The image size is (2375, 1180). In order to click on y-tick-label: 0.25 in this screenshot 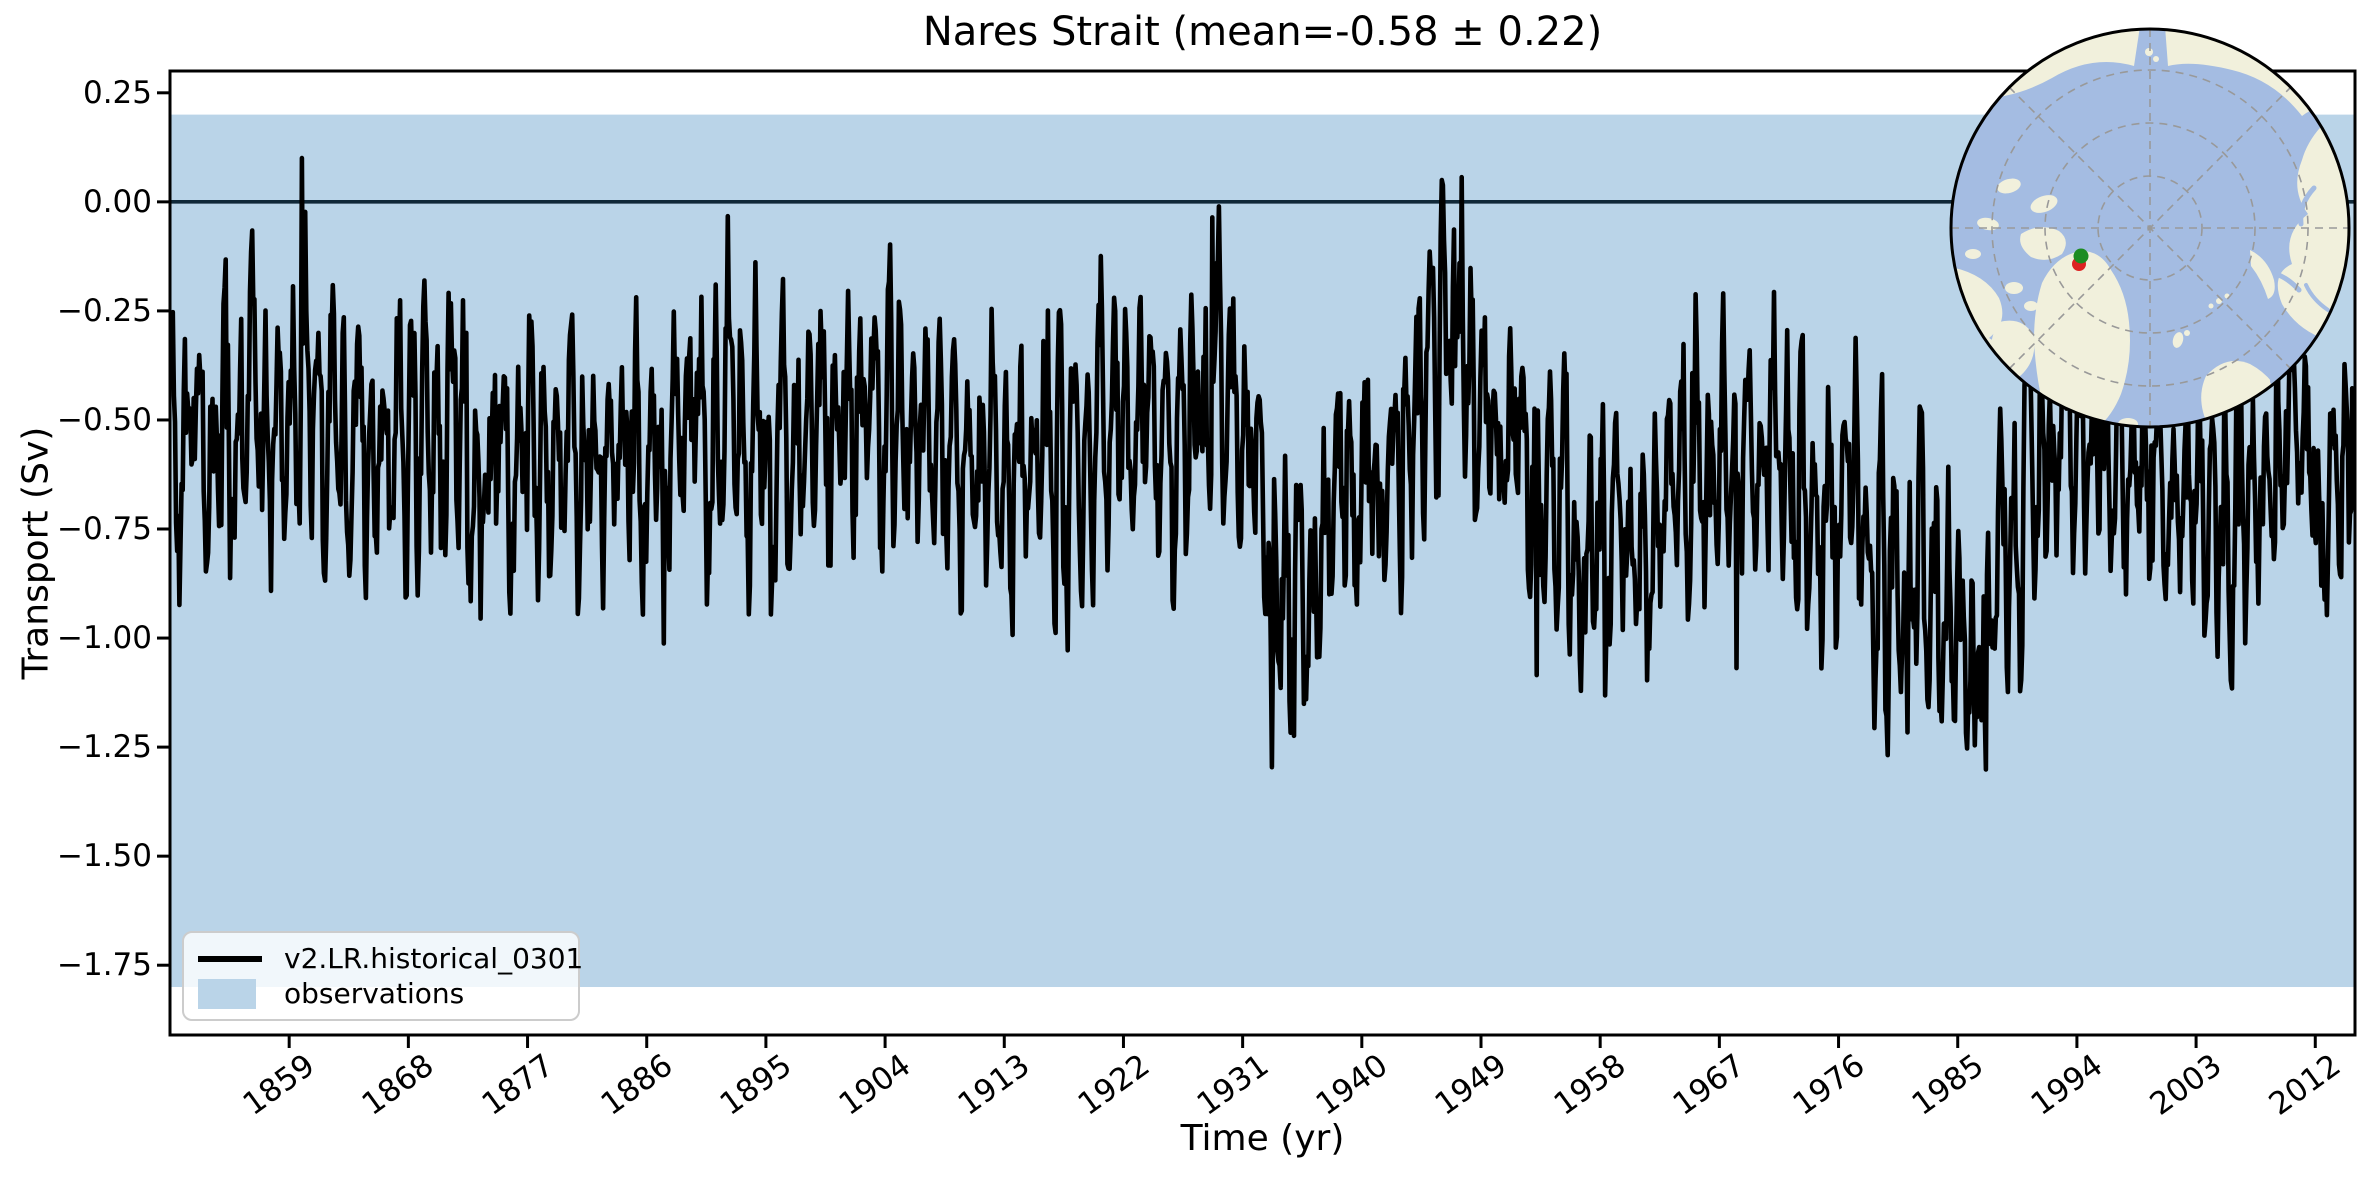, I will do `click(117, 92)`.